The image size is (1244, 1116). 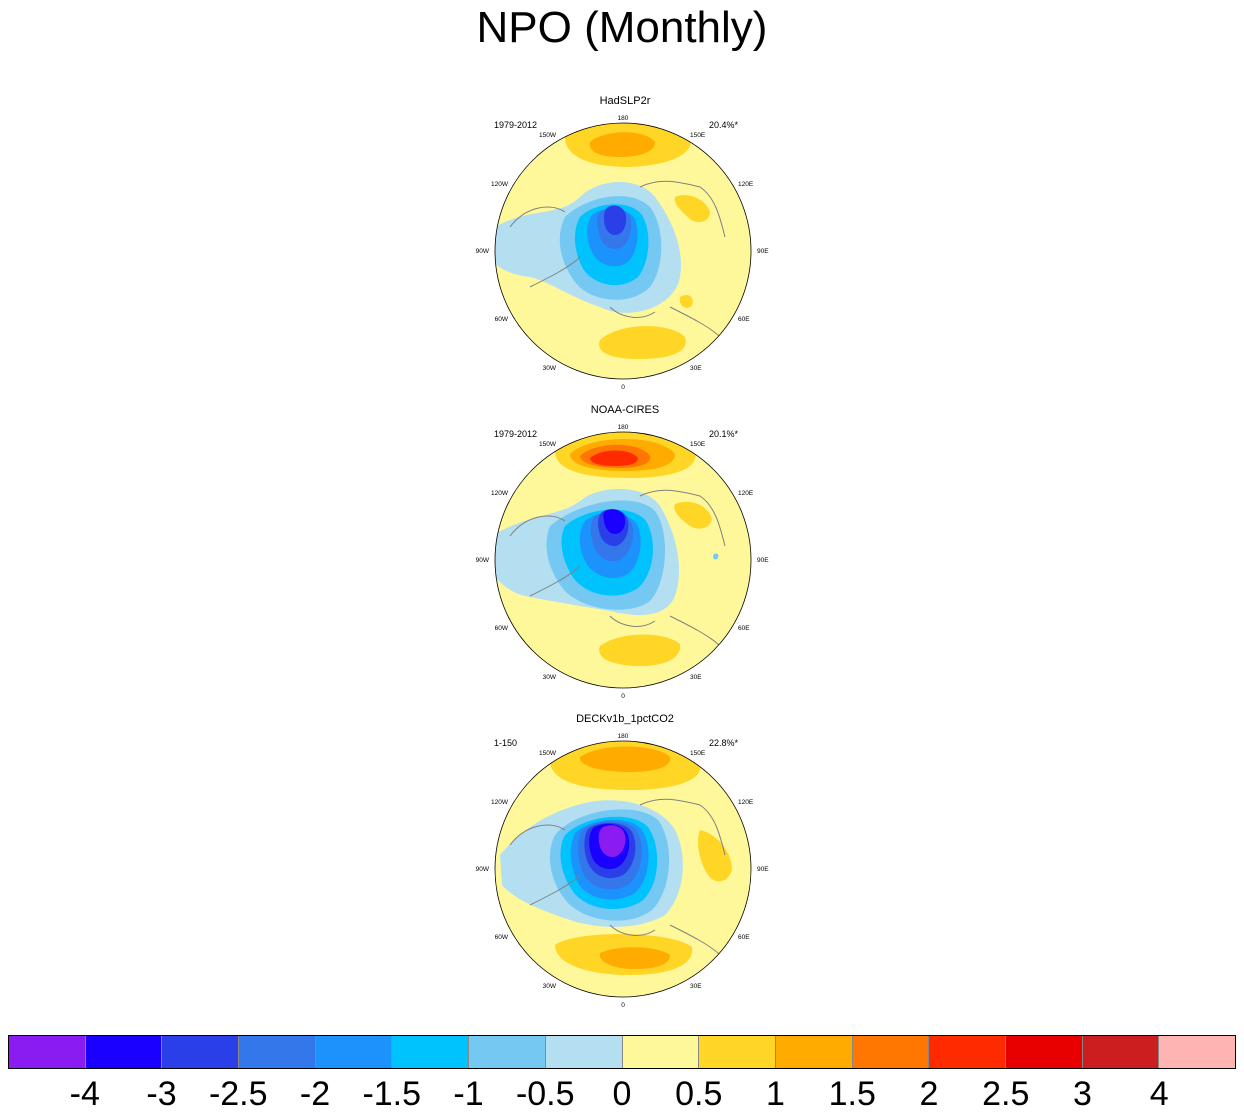 What do you see at coordinates (1006, 1094) in the screenshot?
I see `colorbar-tick-label: 2.5` at bounding box center [1006, 1094].